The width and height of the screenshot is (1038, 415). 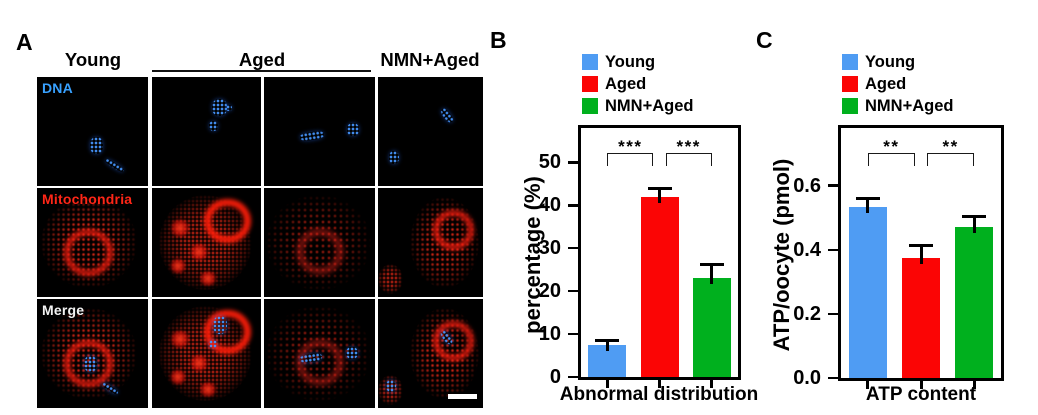 What do you see at coordinates (57, 88) in the screenshot?
I see `row-label-dna: DNA` at bounding box center [57, 88].